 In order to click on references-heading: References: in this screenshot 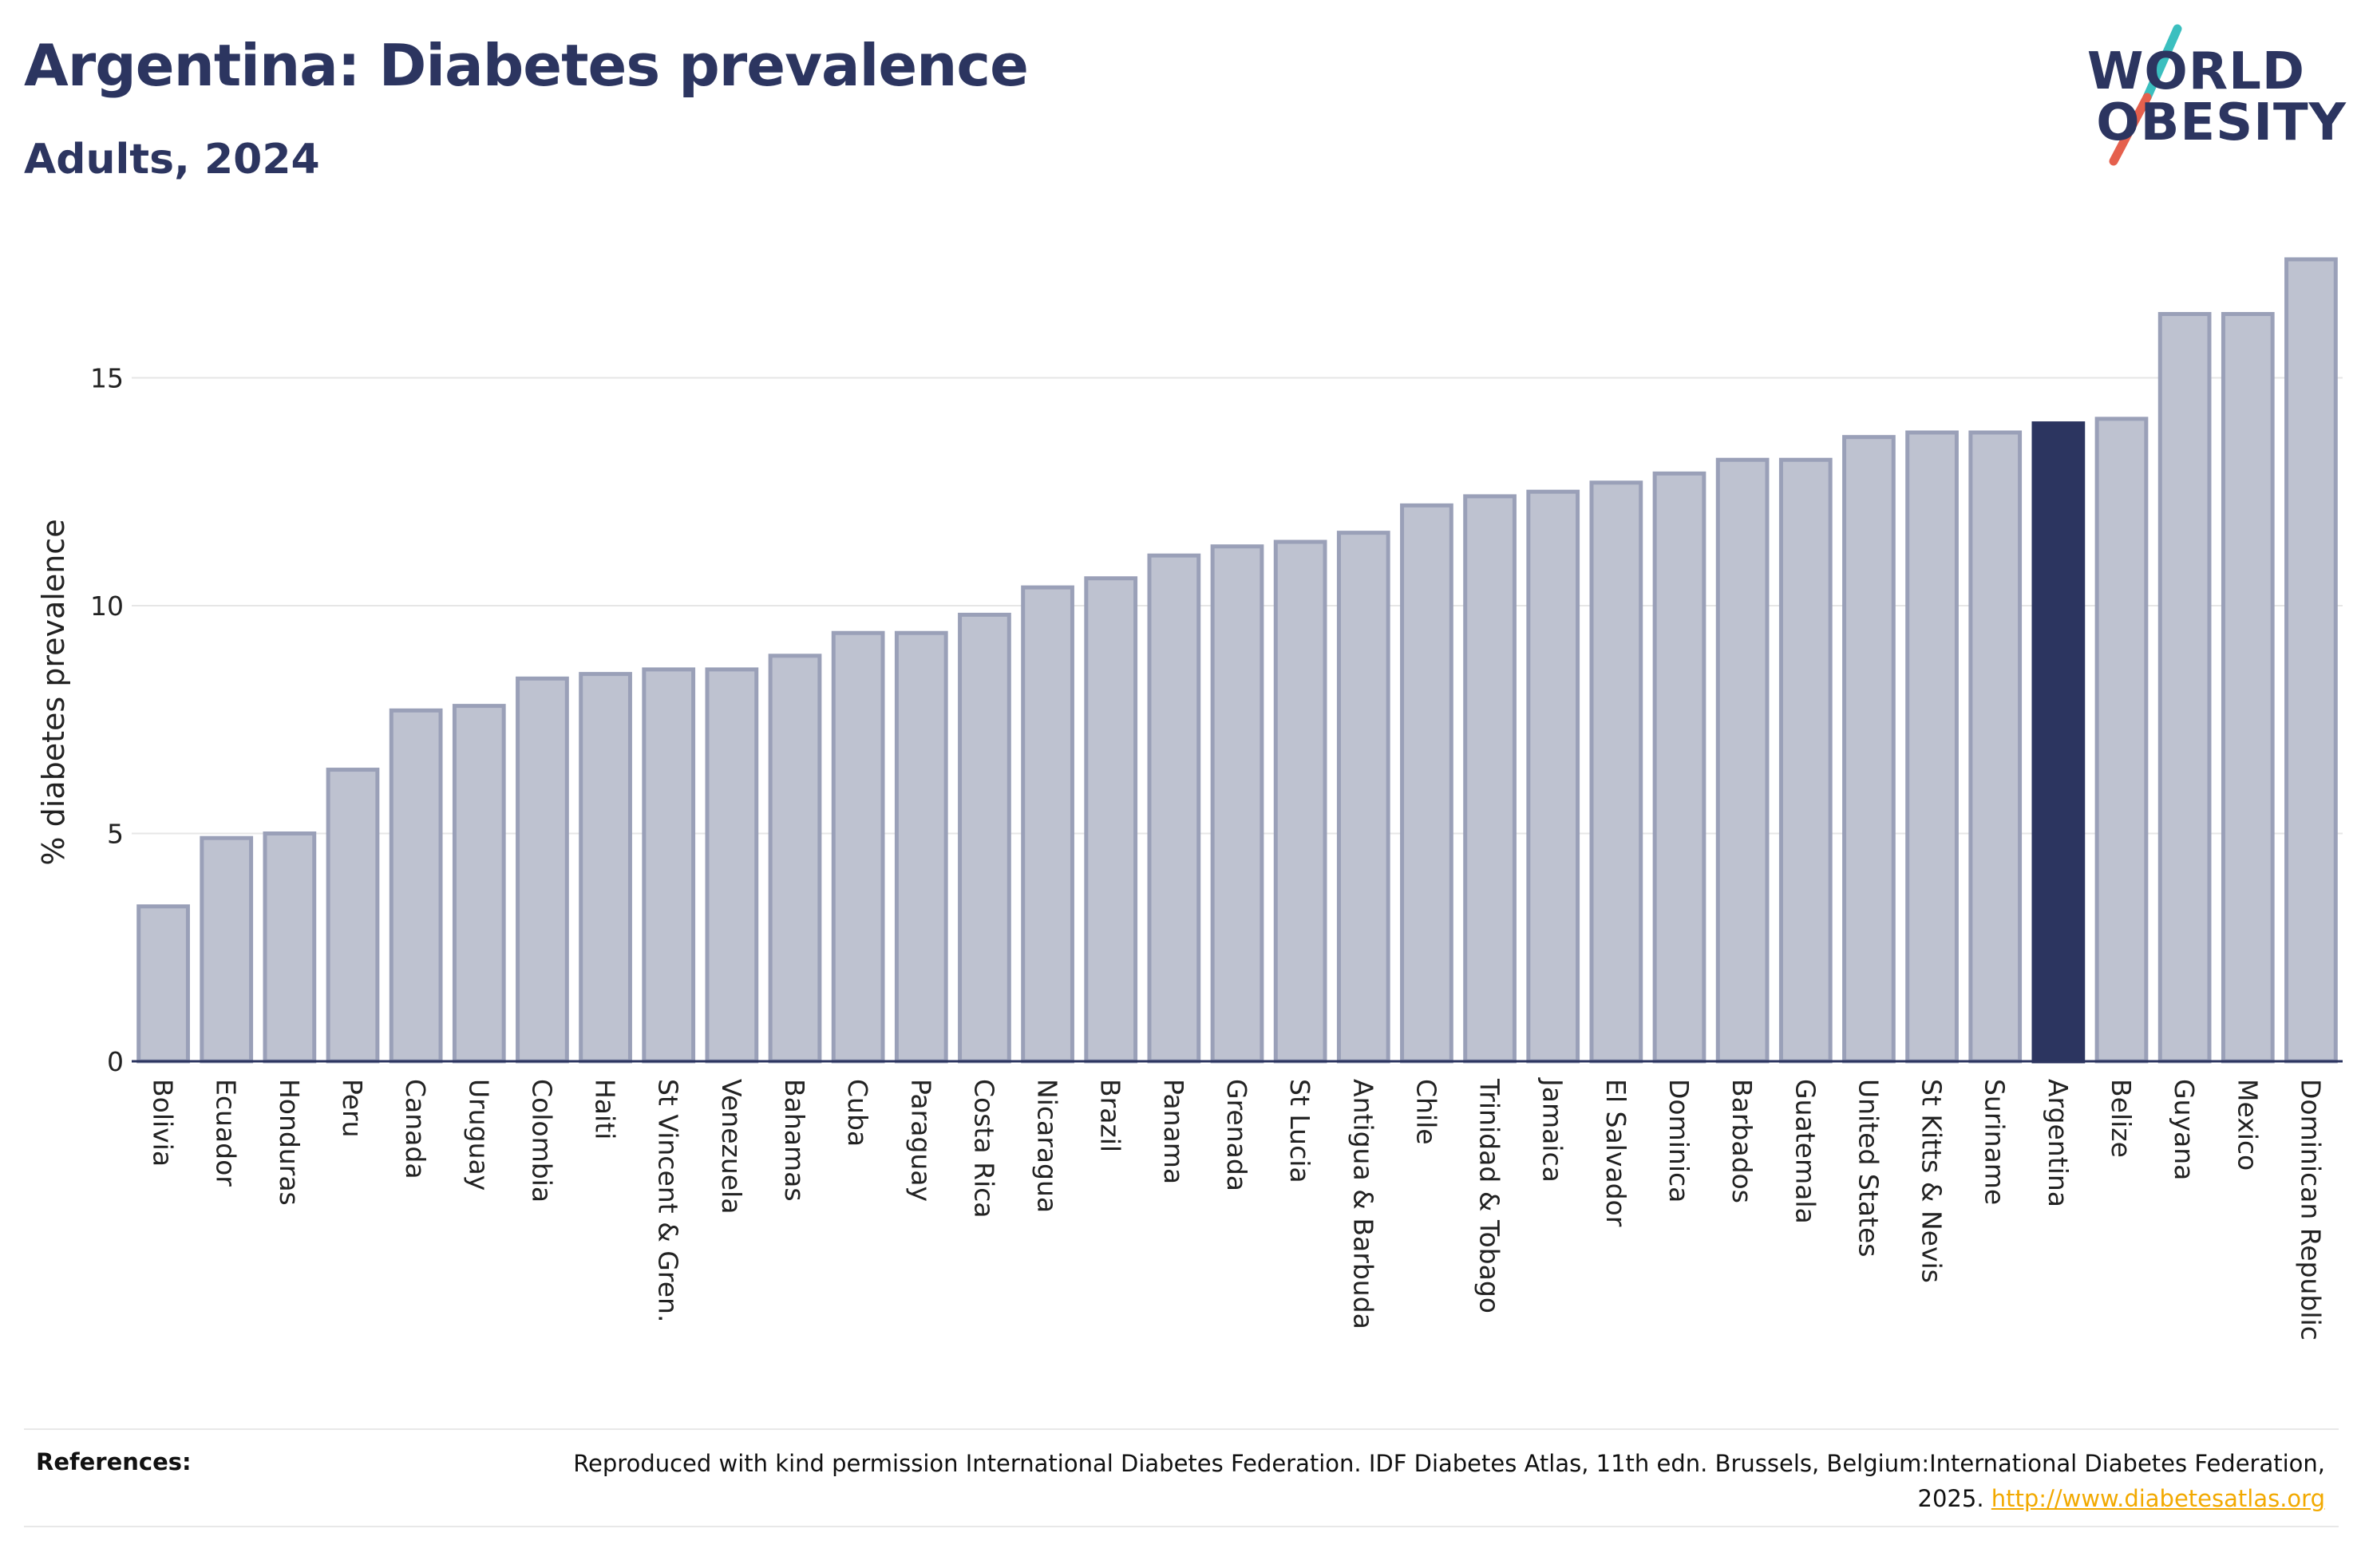, I will do `click(114, 1461)`.